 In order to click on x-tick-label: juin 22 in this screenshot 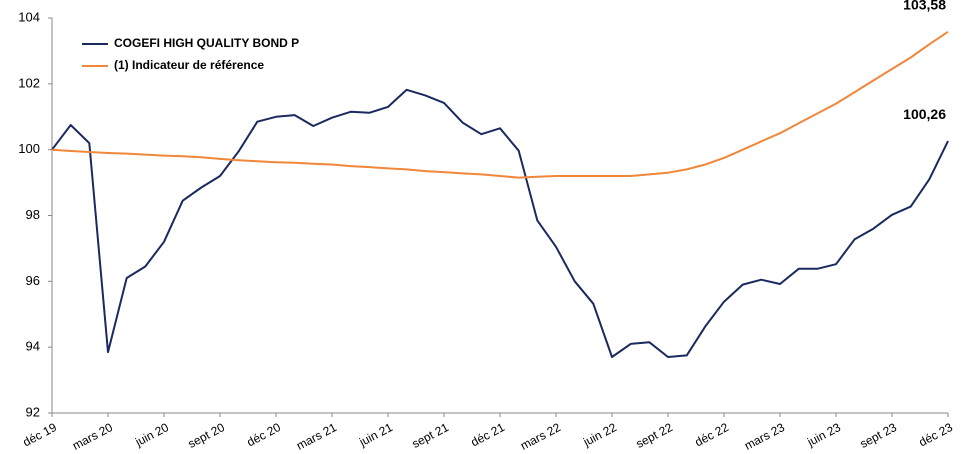, I will do `click(599, 435)`.